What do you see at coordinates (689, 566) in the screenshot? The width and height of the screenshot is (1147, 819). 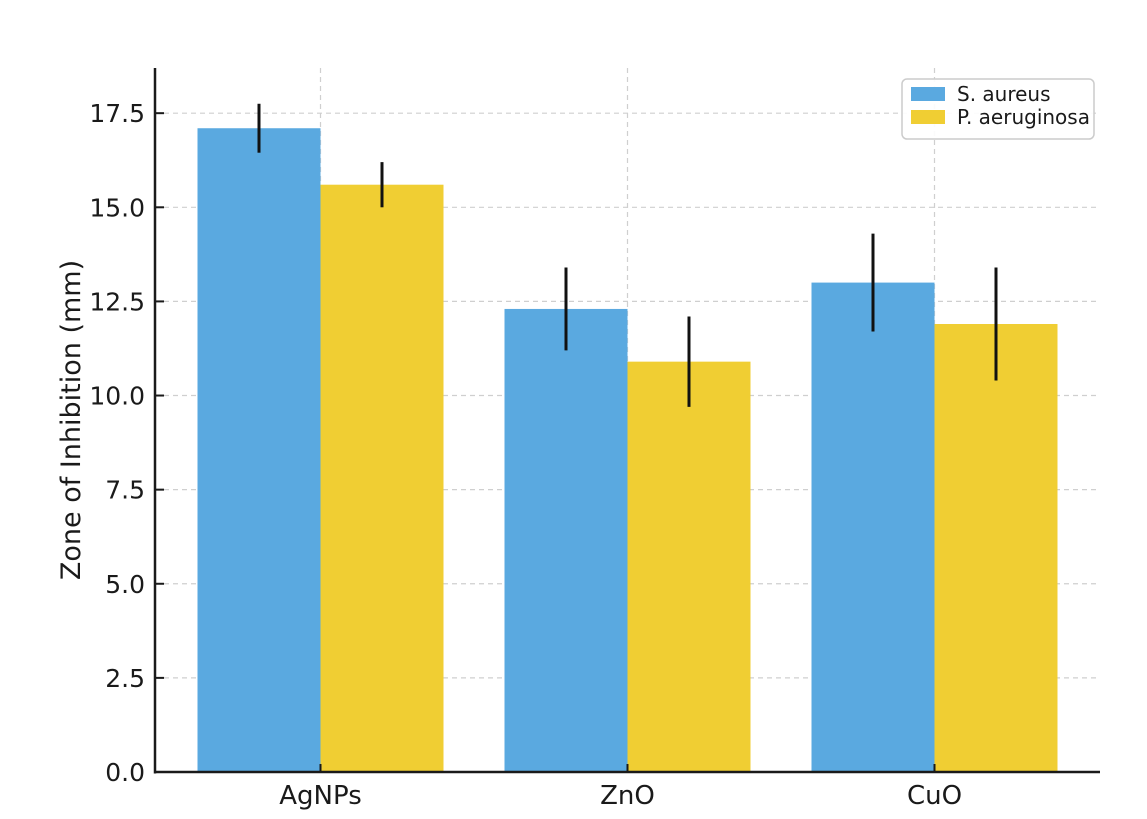 I see `bar-p-aeruginosa-zno` at bounding box center [689, 566].